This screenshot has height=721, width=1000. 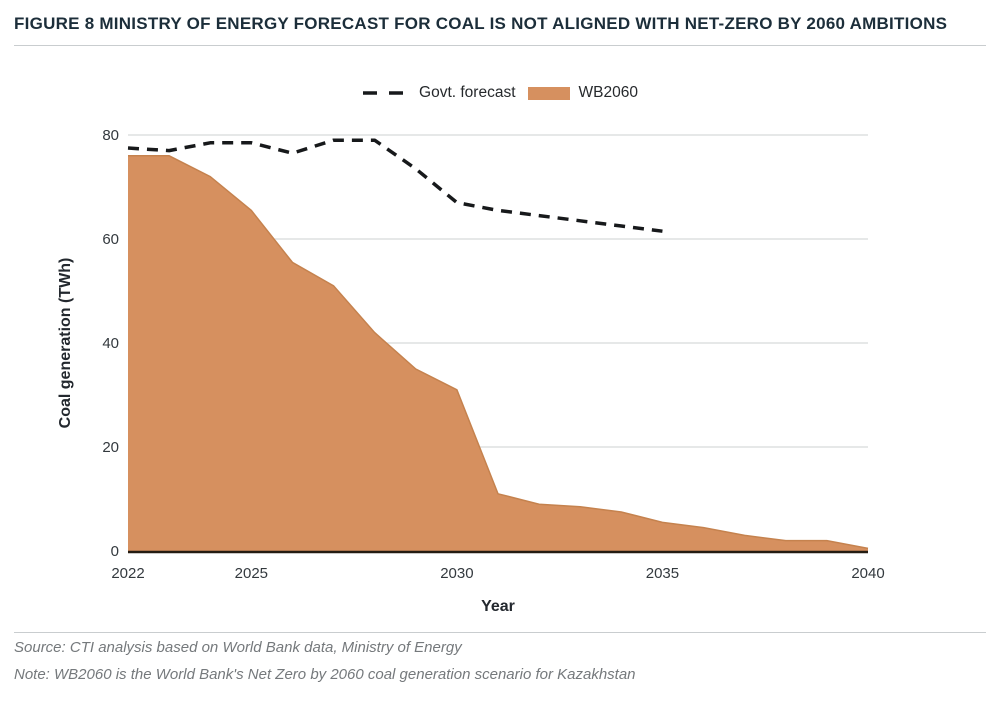 What do you see at coordinates (110, 135) in the screenshot?
I see `y-tick-label-80: 80` at bounding box center [110, 135].